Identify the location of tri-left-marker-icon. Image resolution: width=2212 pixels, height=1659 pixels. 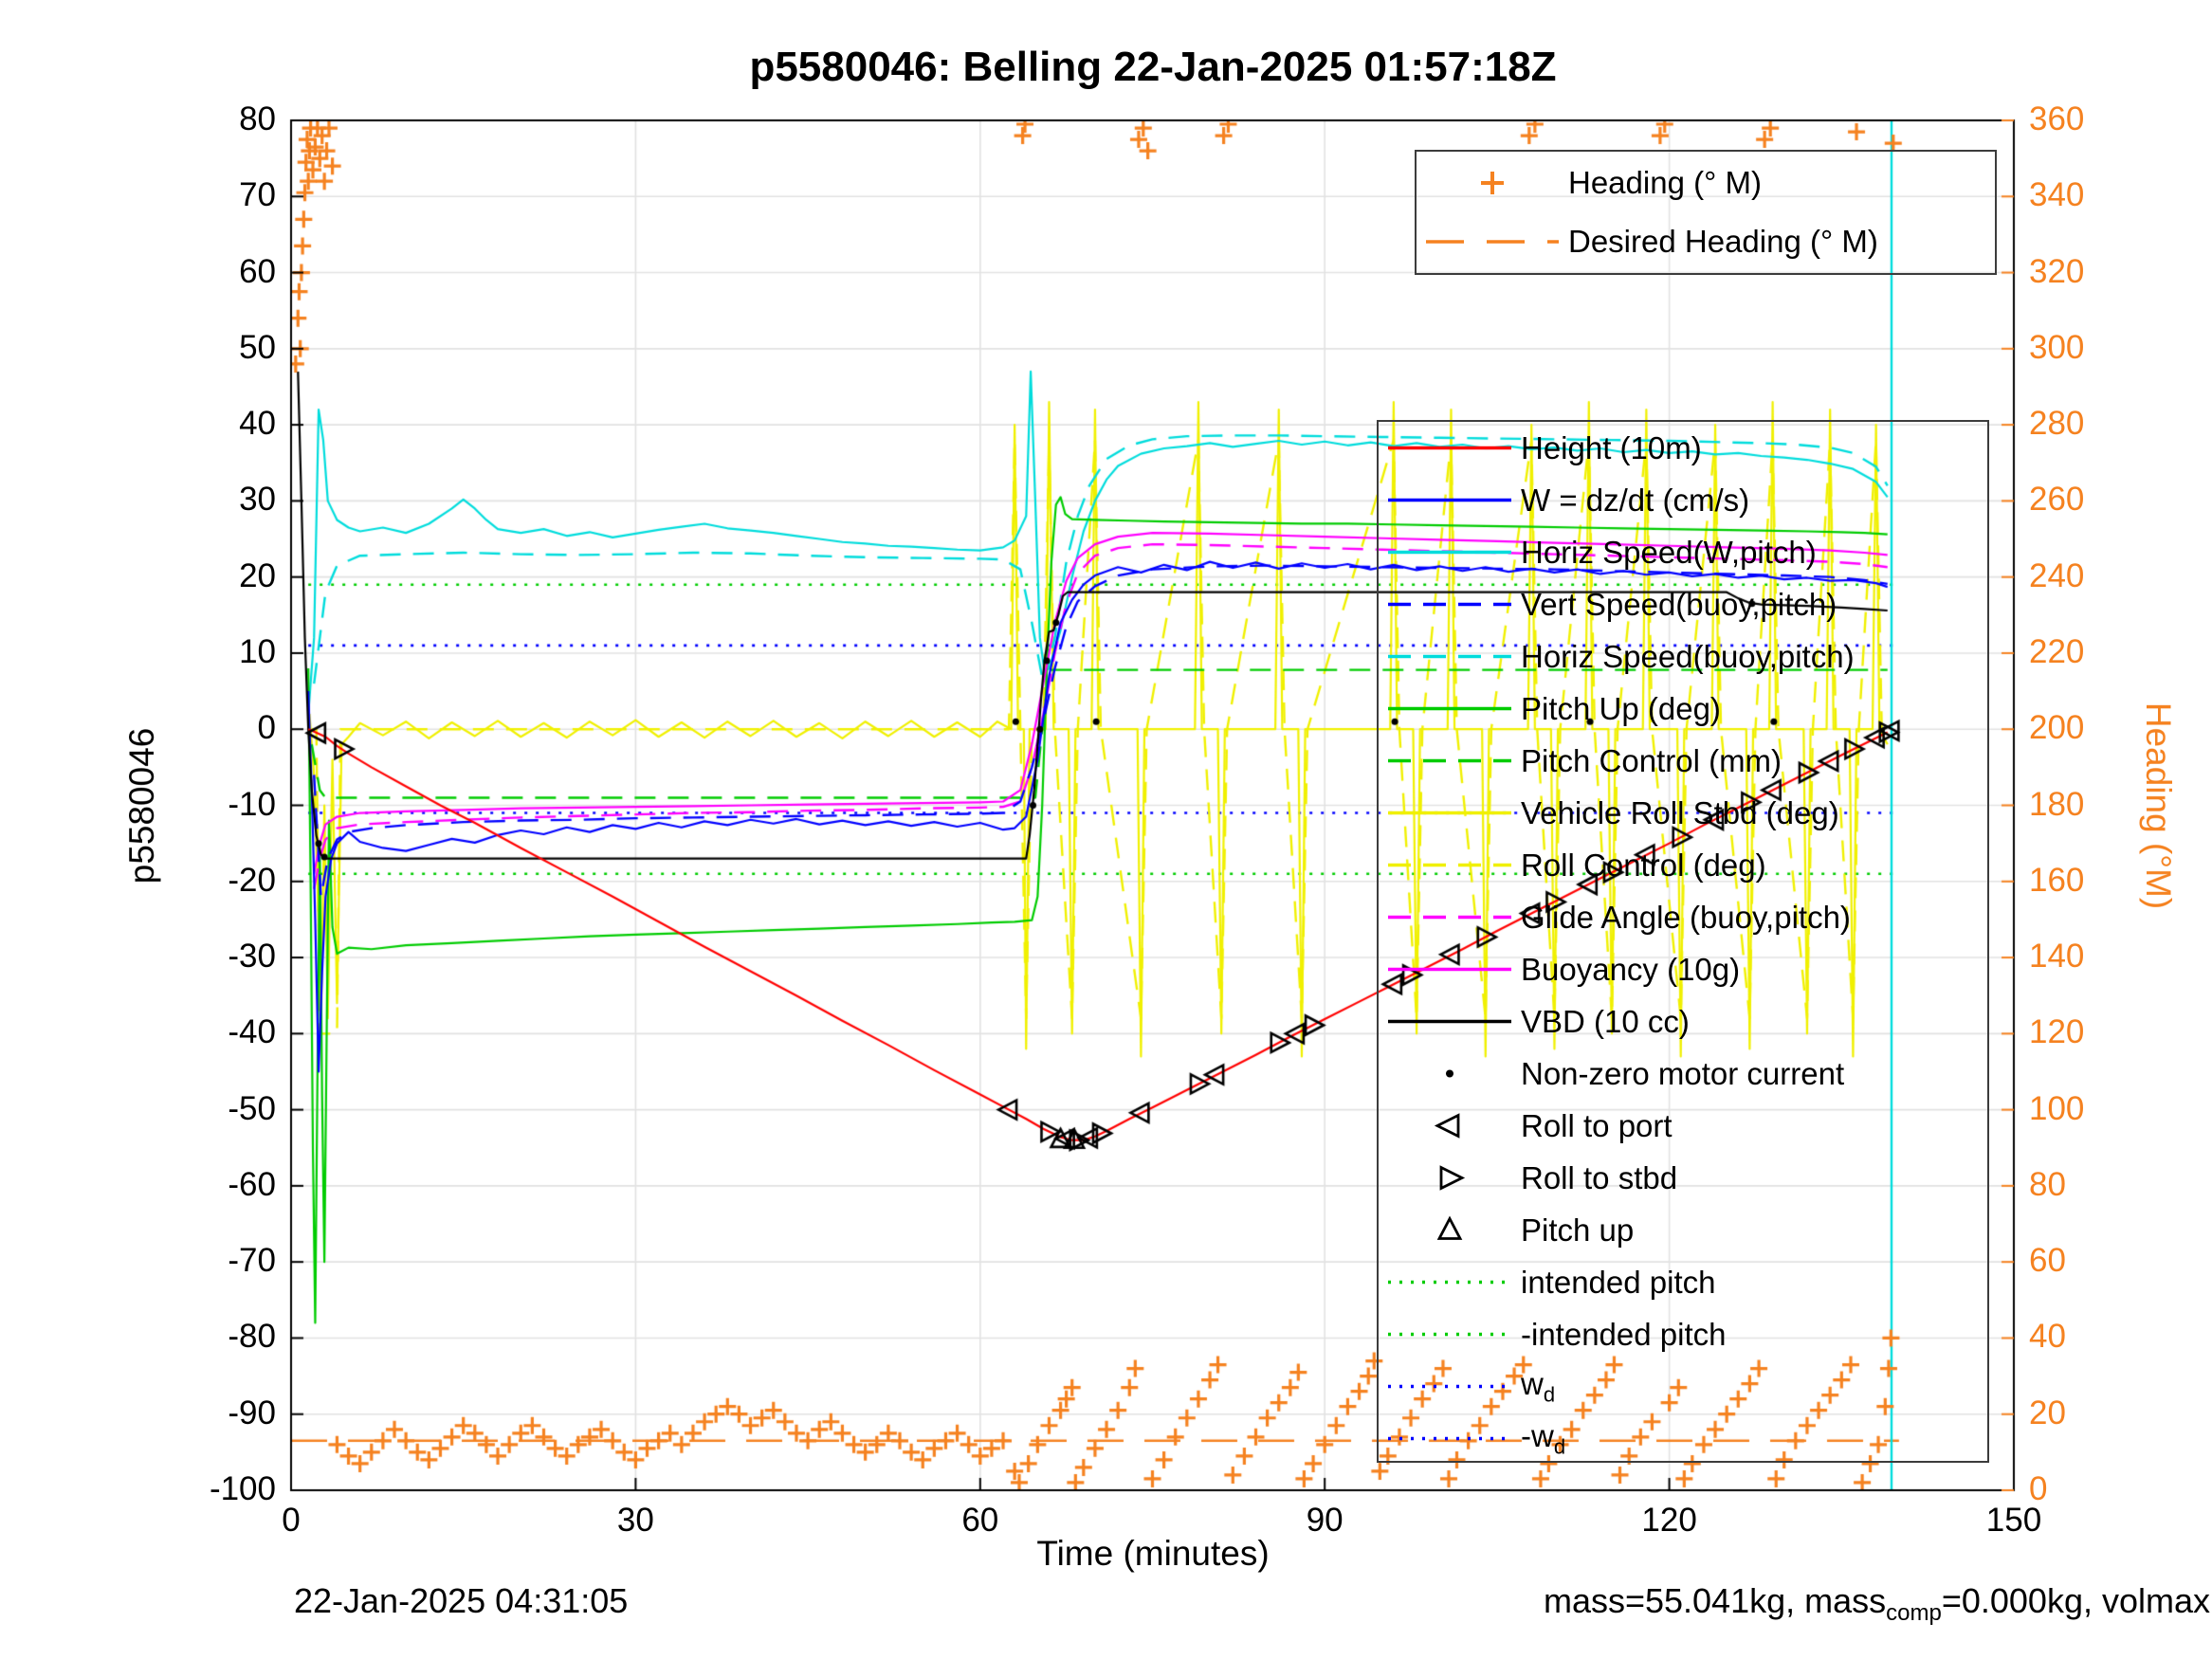
(1447, 1126).